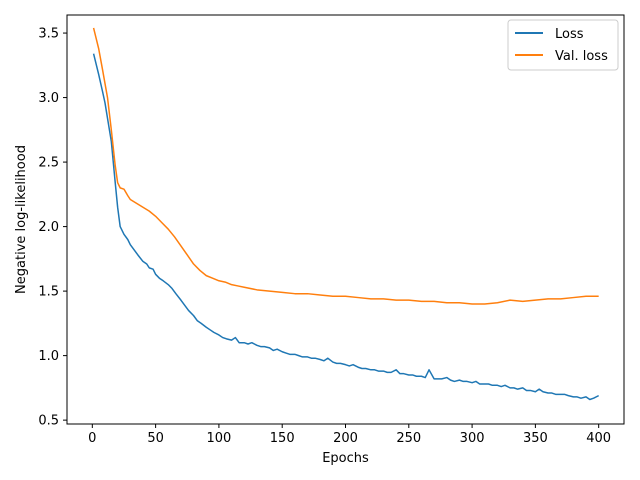  Describe the element at coordinates (48, 356) in the screenshot. I see `y-tick-label: 1.0` at that location.